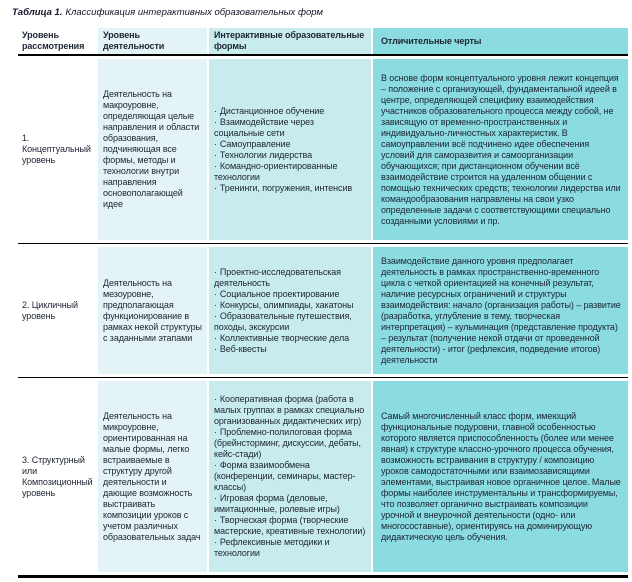 The width and height of the screenshot is (632, 582). I want to click on list-item: · Технологии лидерства, so click(290, 155).